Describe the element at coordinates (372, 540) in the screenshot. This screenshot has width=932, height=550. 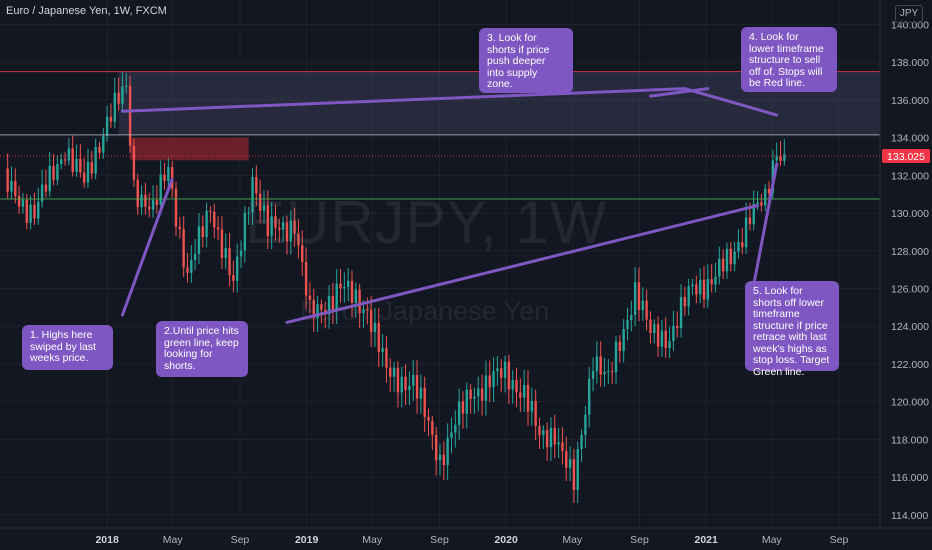
I see `x-tick-label: May` at that location.